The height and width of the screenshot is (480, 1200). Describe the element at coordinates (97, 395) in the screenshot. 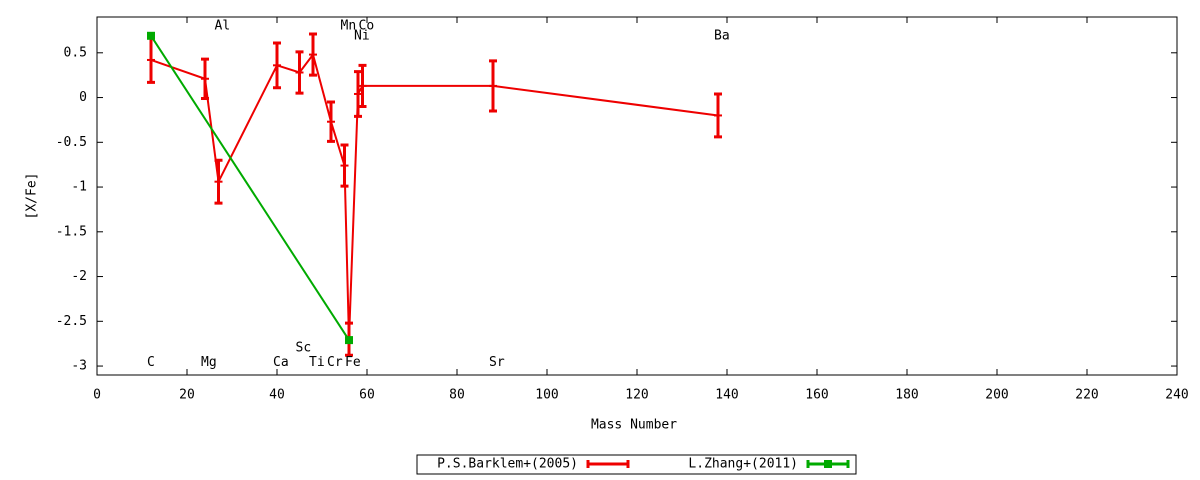

I see `x-tick-label: 0` at that location.